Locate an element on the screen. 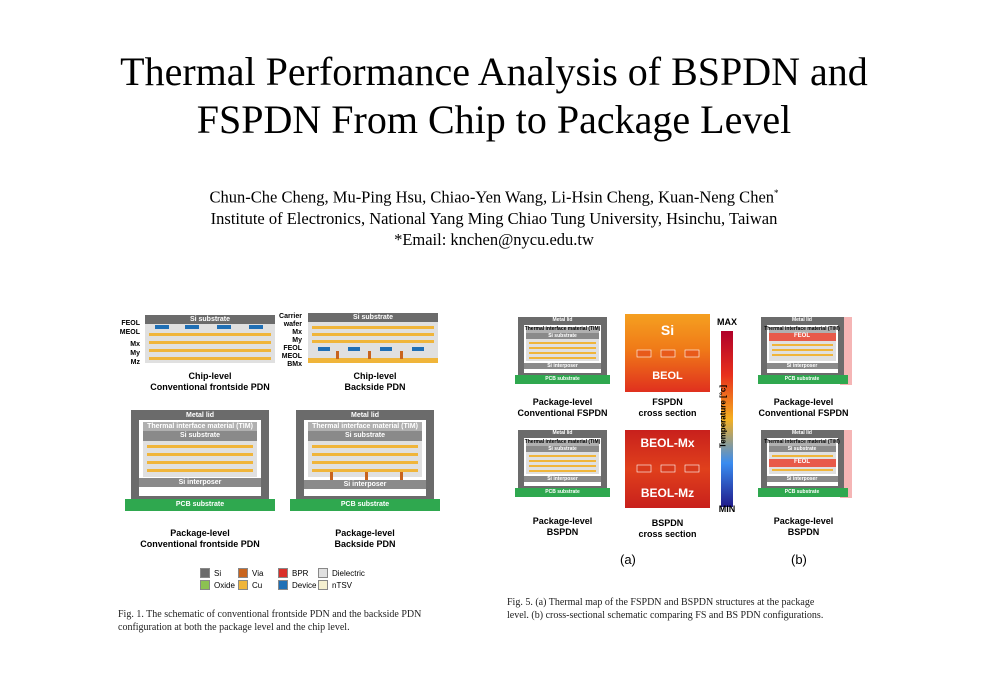 The image size is (988, 675). subfigure-b-label: (b) is located at coordinates (799, 559).